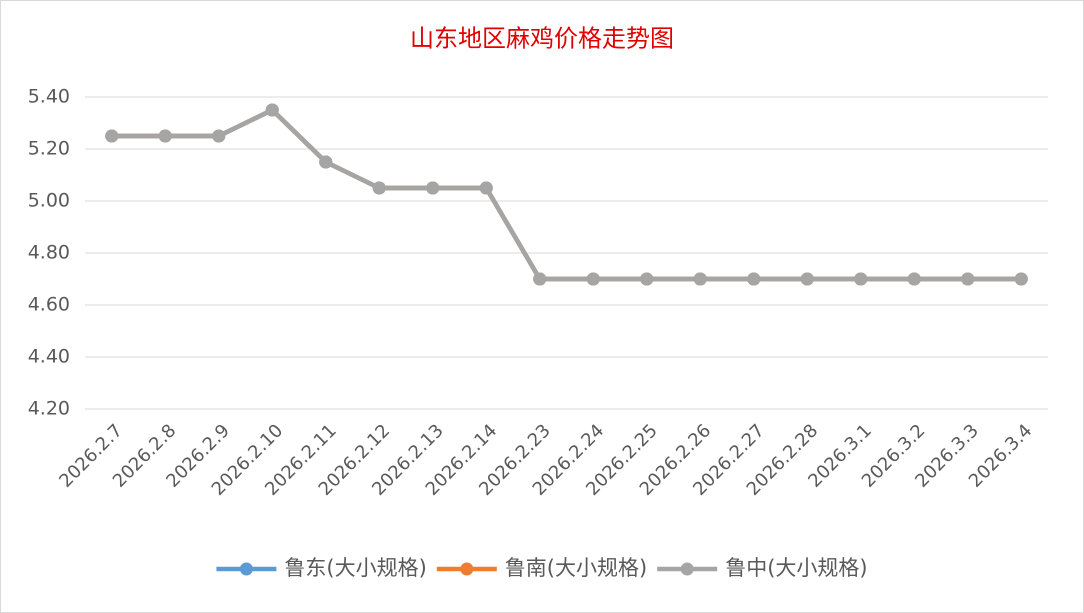  Describe the element at coordinates (49, 253) in the screenshot. I see `y-tick-label: 4.80` at that location.